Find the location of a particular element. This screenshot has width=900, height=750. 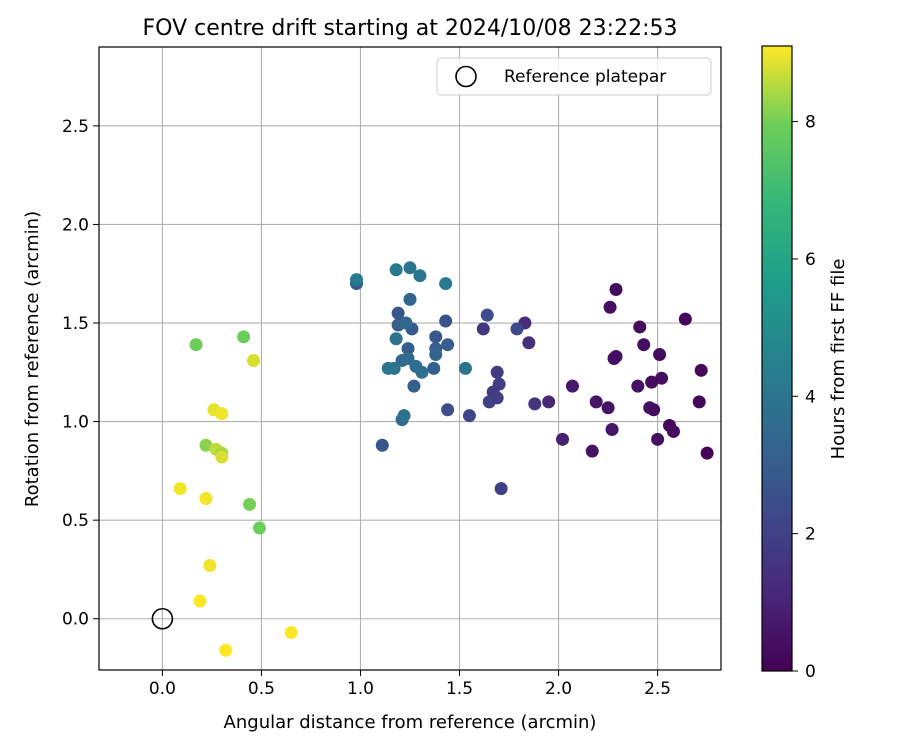

x-tick-label: 1.0 is located at coordinates (360, 689).